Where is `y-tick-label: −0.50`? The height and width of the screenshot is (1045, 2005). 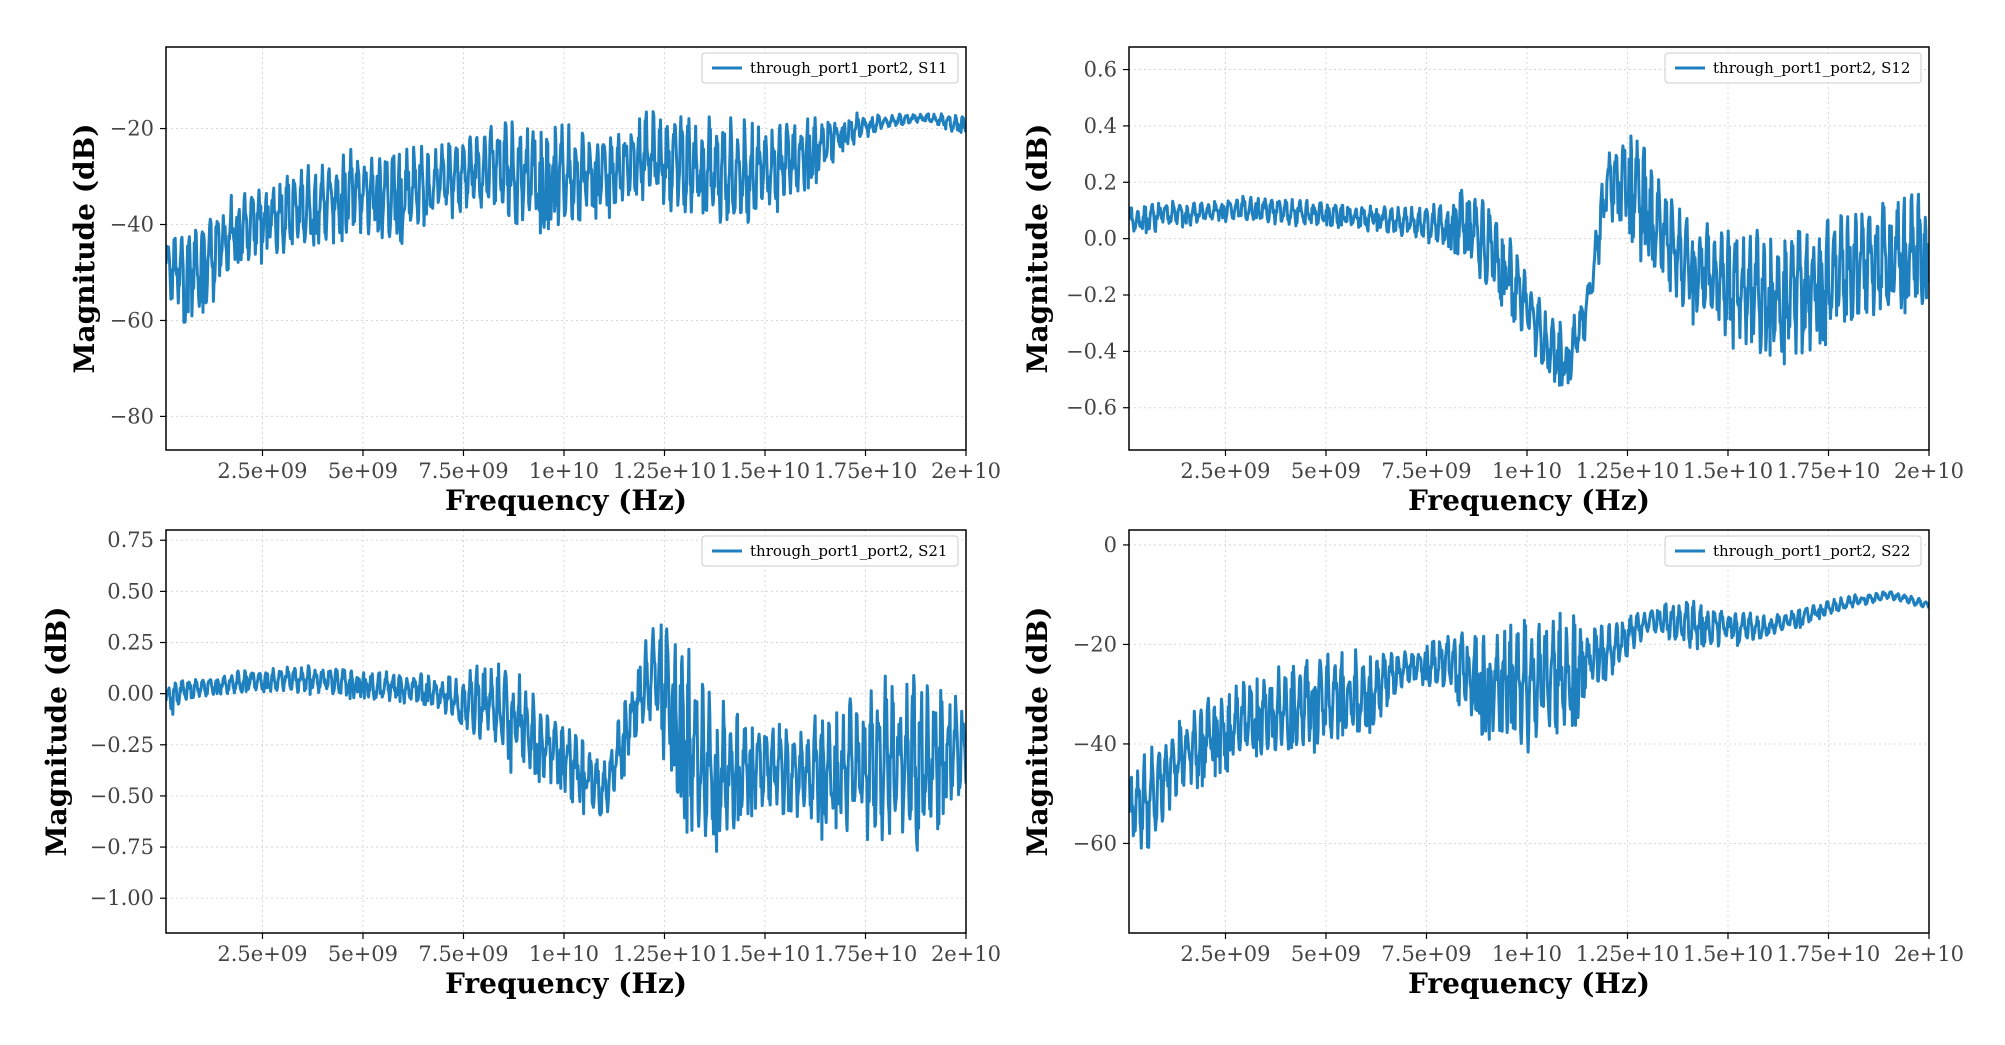 y-tick-label: −0.50 is located at coordinates (122, 796).